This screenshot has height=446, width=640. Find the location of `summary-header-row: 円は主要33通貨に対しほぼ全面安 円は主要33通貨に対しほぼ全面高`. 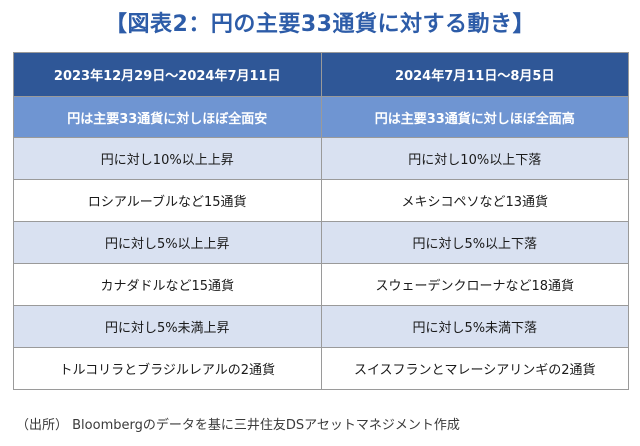

summary-header-row: 円は主要33通貨に対しほぼ全面安 円は主要33通貨に対しほぼ全面高 is located at coordinates (321, 117).